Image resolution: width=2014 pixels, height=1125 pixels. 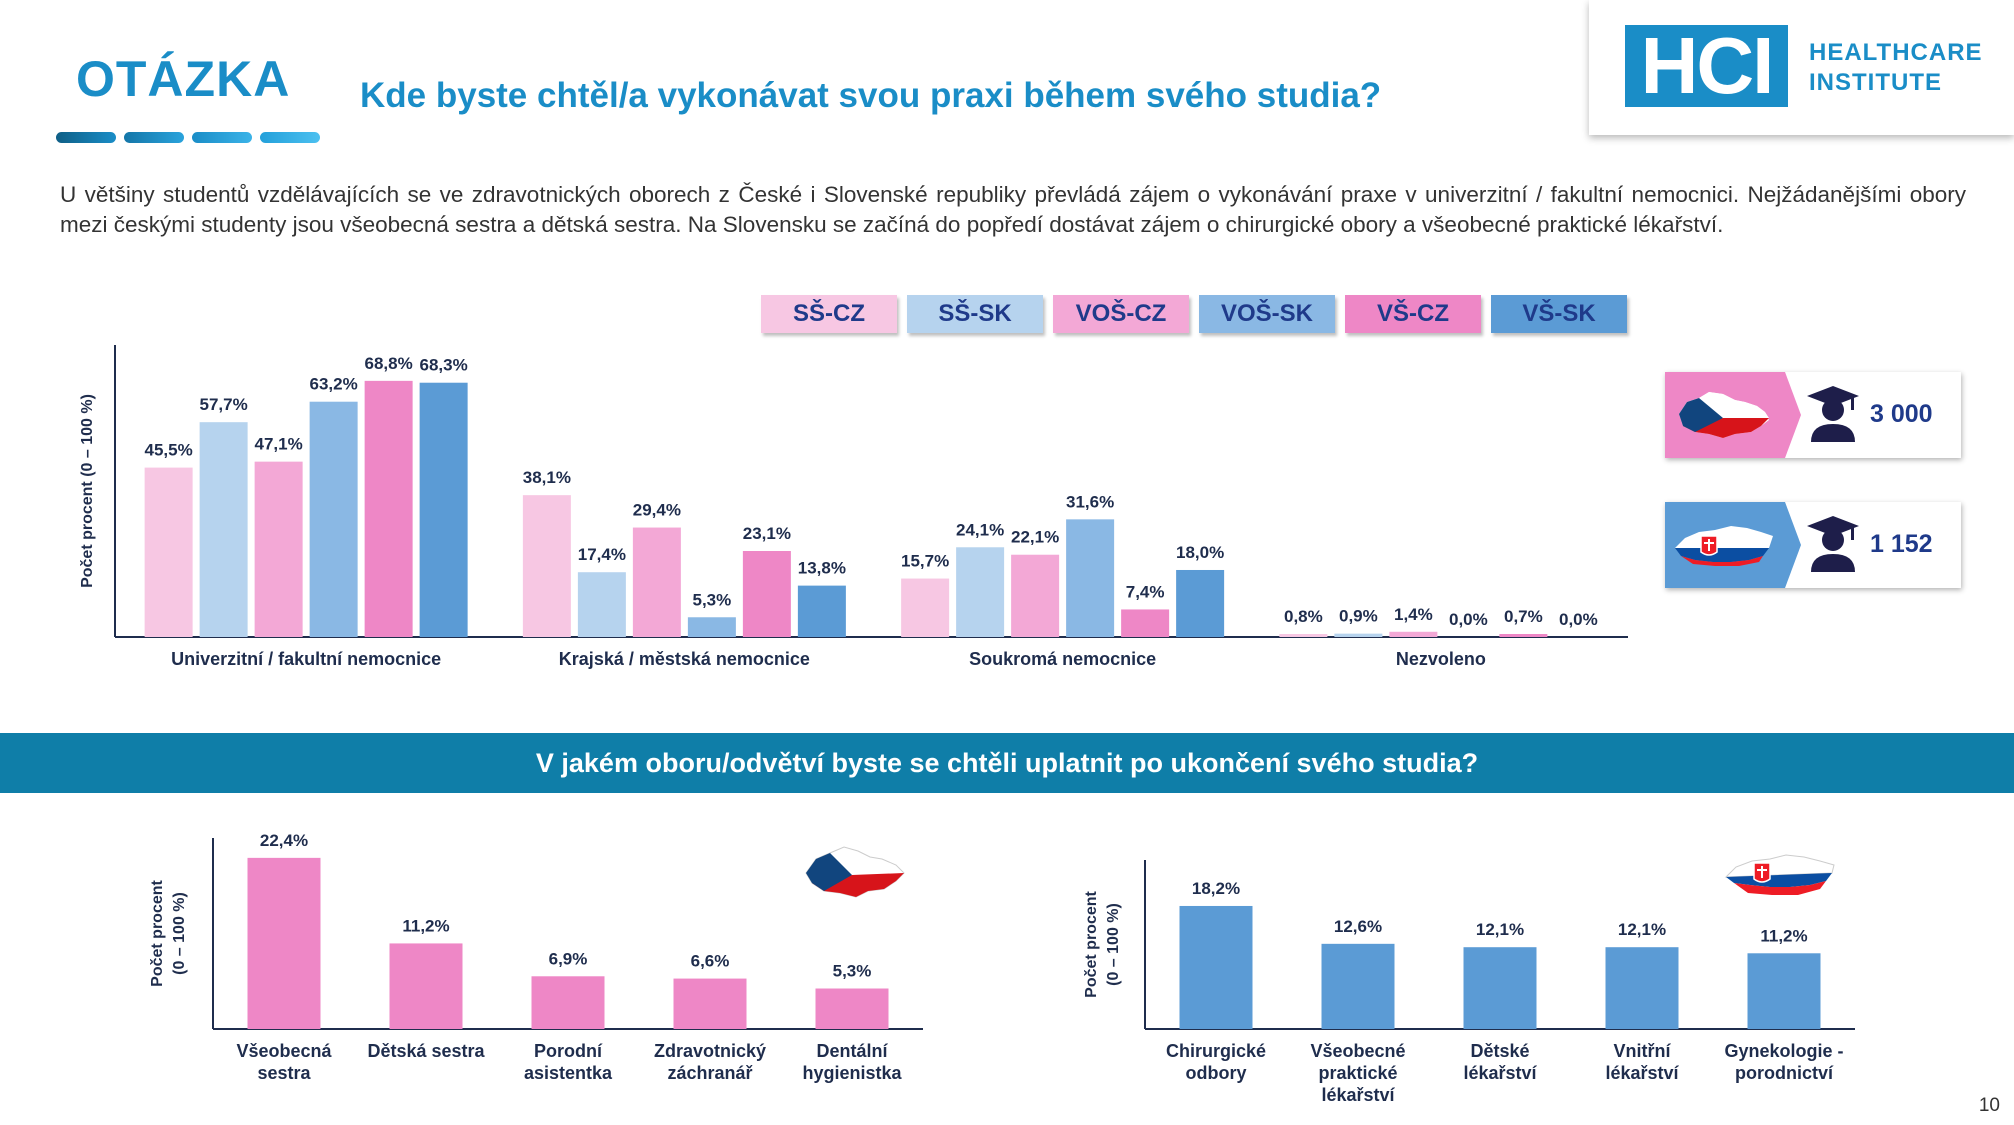 I want to click on chart1-data-label: 47,1%, so click(x=279, y=444).